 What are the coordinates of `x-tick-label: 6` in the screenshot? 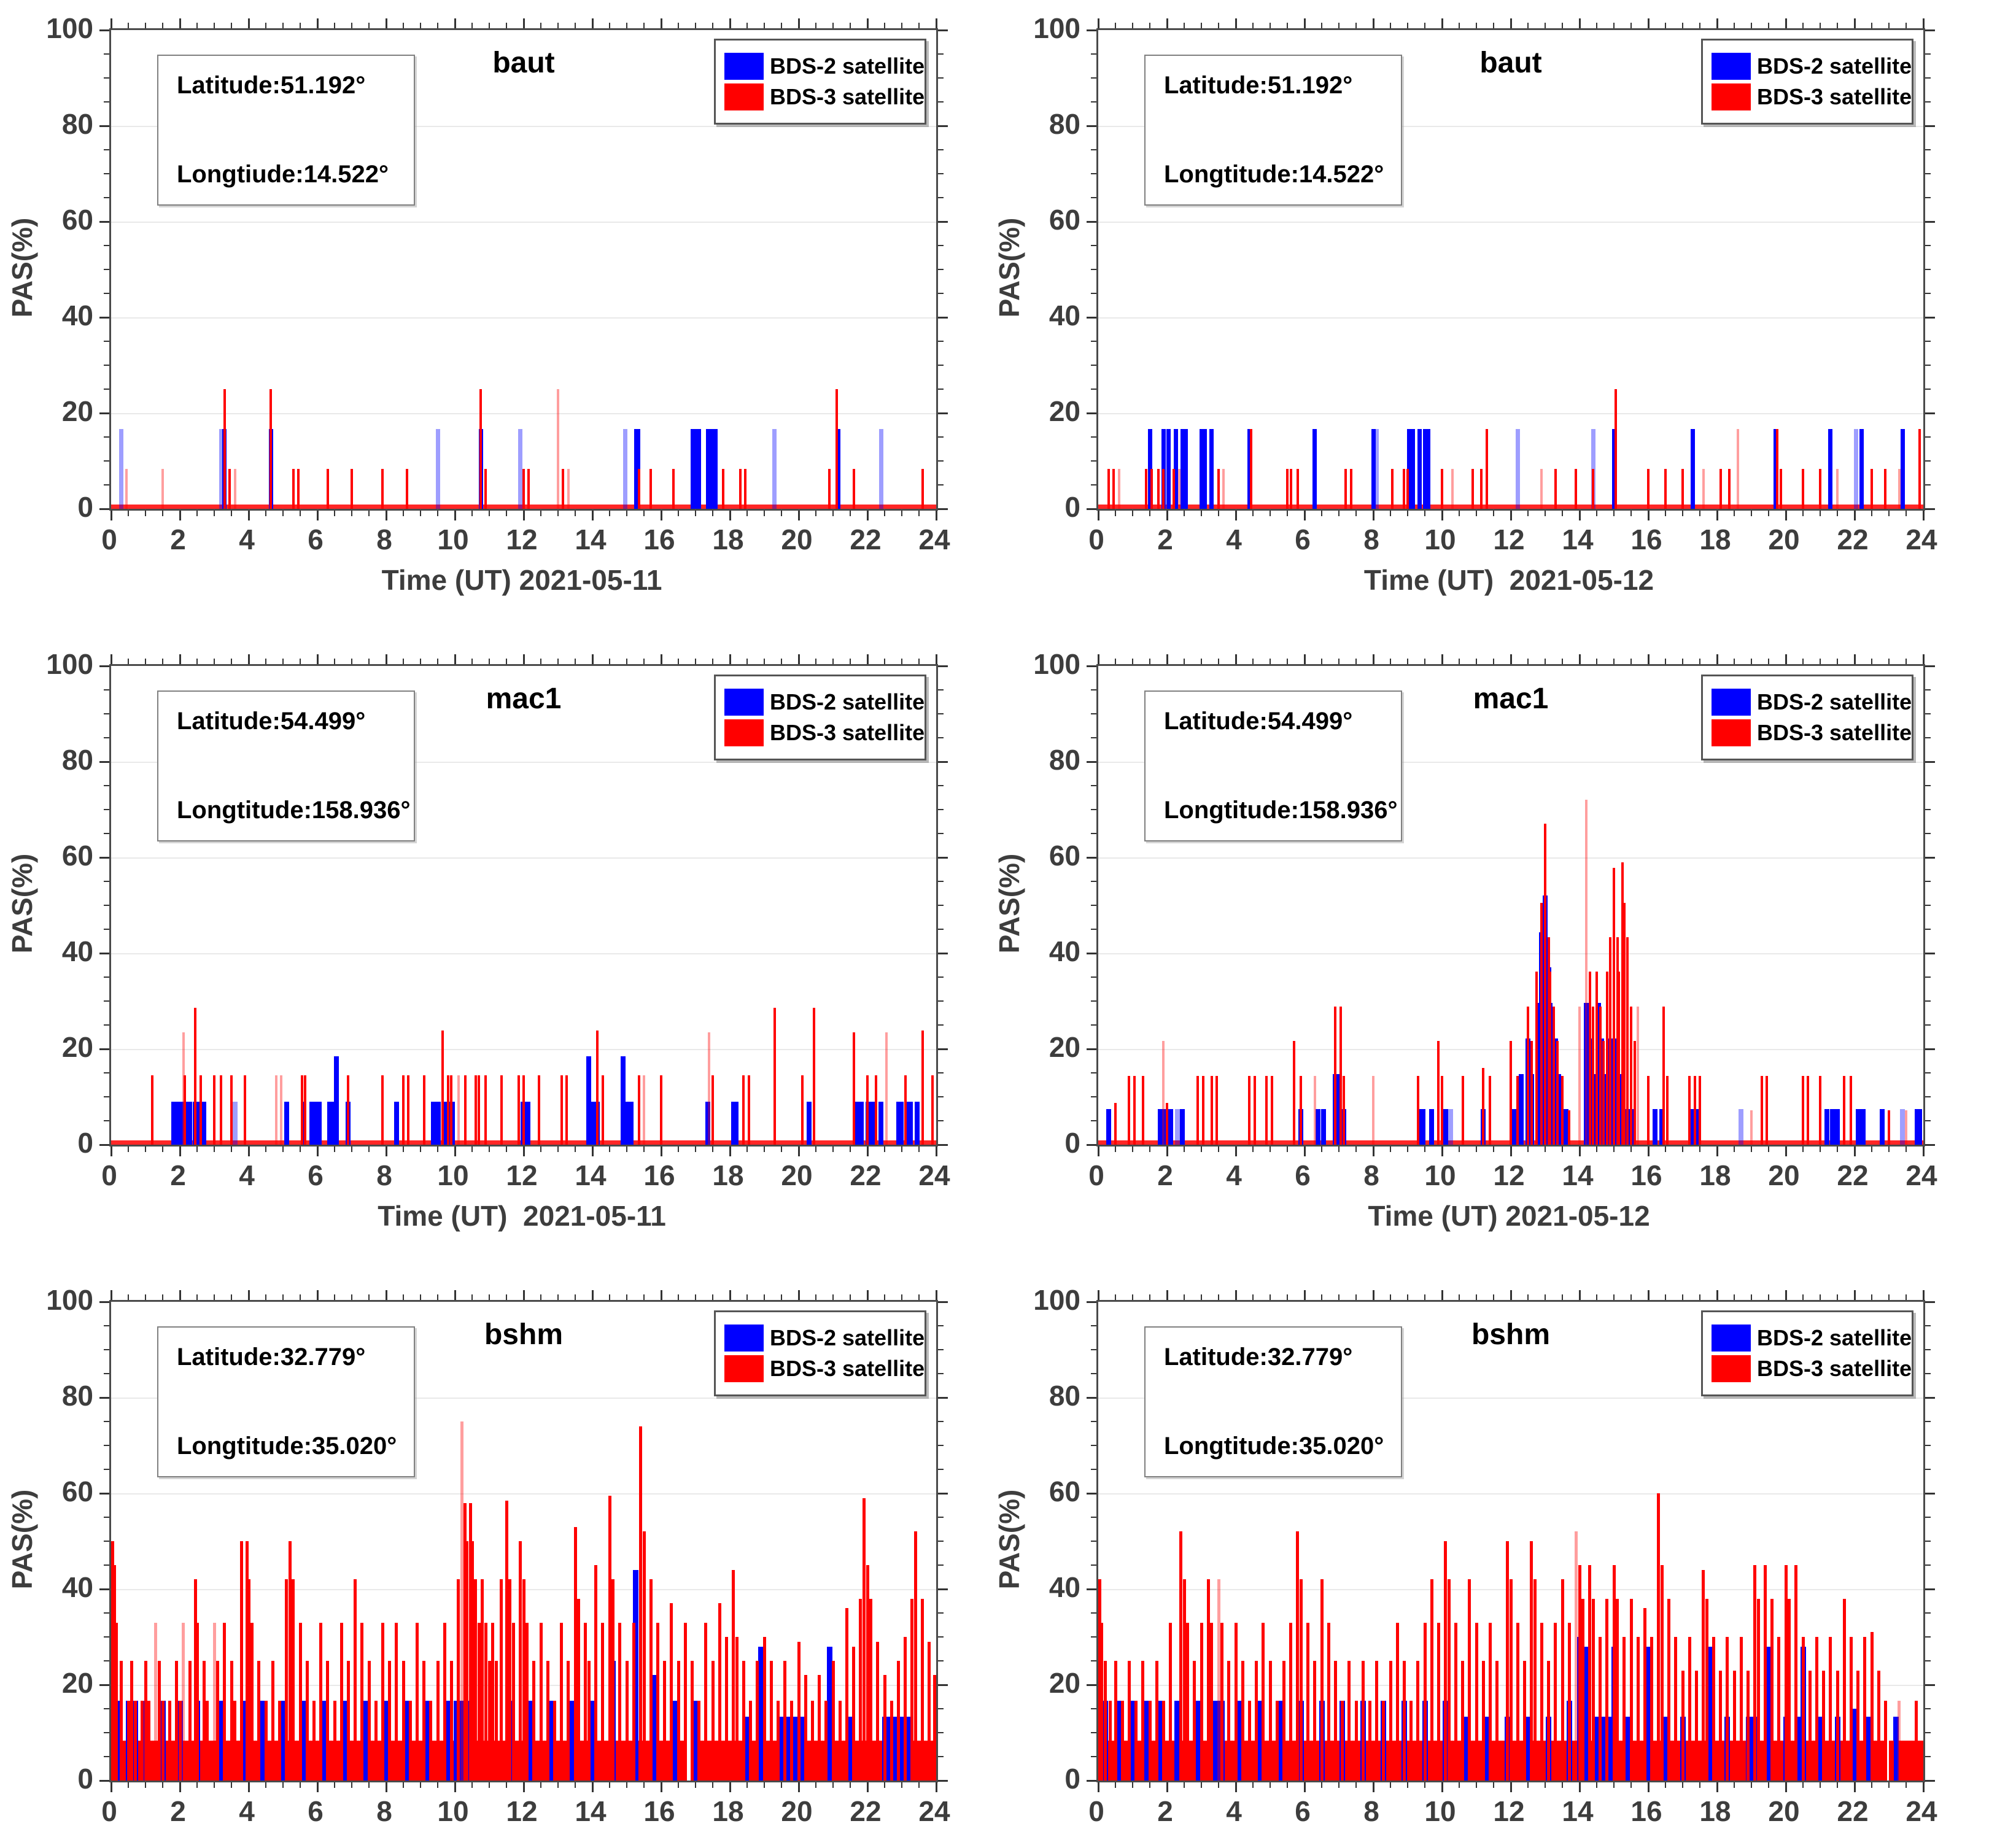 It's located at (1303, 539).